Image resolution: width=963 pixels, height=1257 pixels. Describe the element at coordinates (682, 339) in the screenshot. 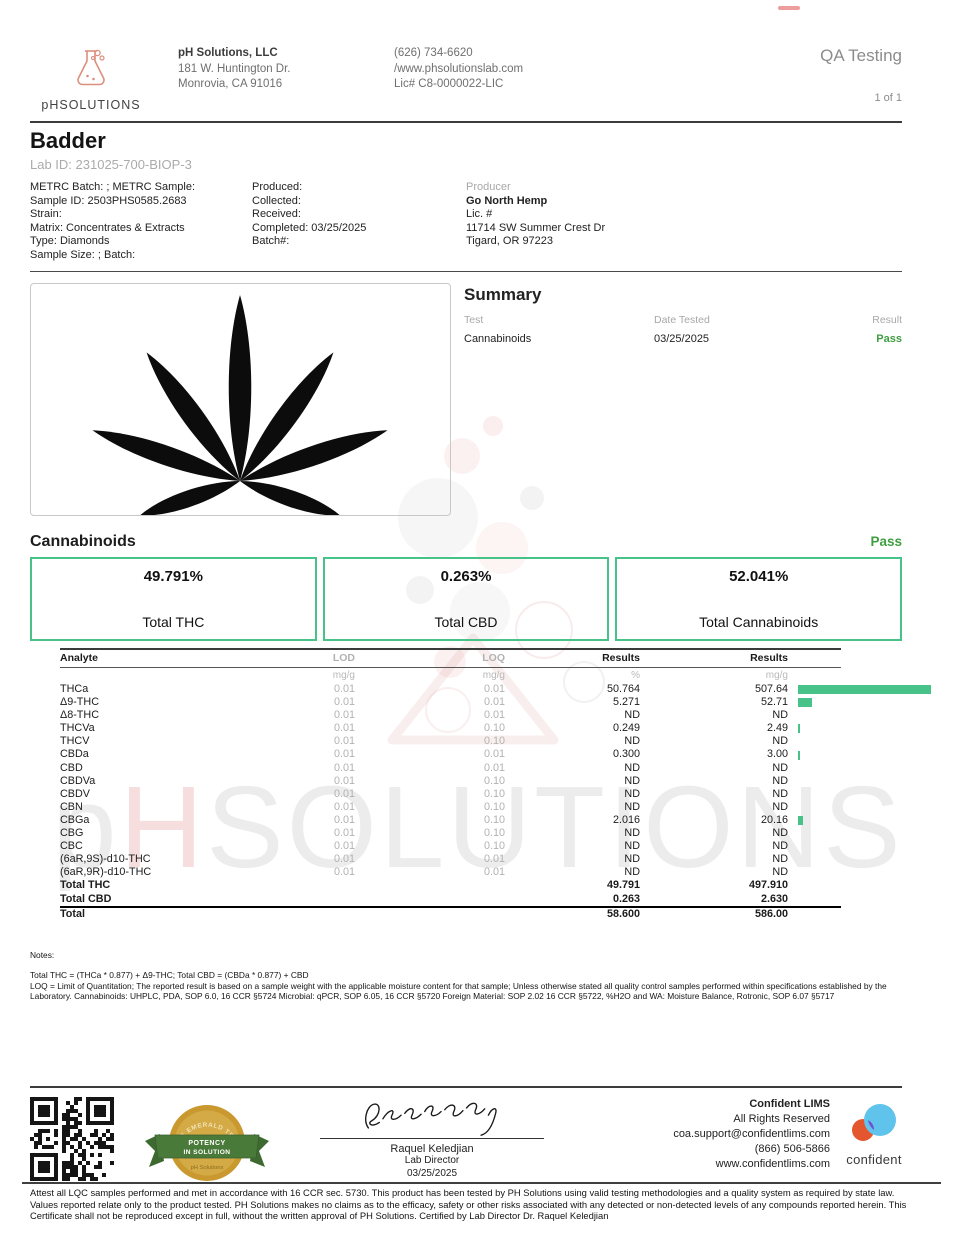

I see `summary-date: 03/25/2025` at that location.